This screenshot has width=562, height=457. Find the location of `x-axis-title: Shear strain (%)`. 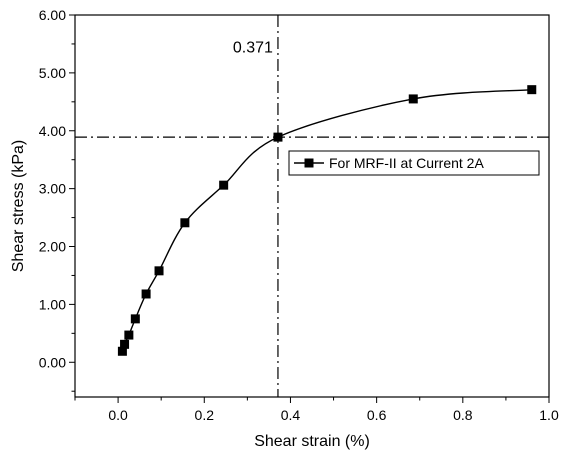

x-axis-title: Shear strain (%) is located at coordinates (312, 441).